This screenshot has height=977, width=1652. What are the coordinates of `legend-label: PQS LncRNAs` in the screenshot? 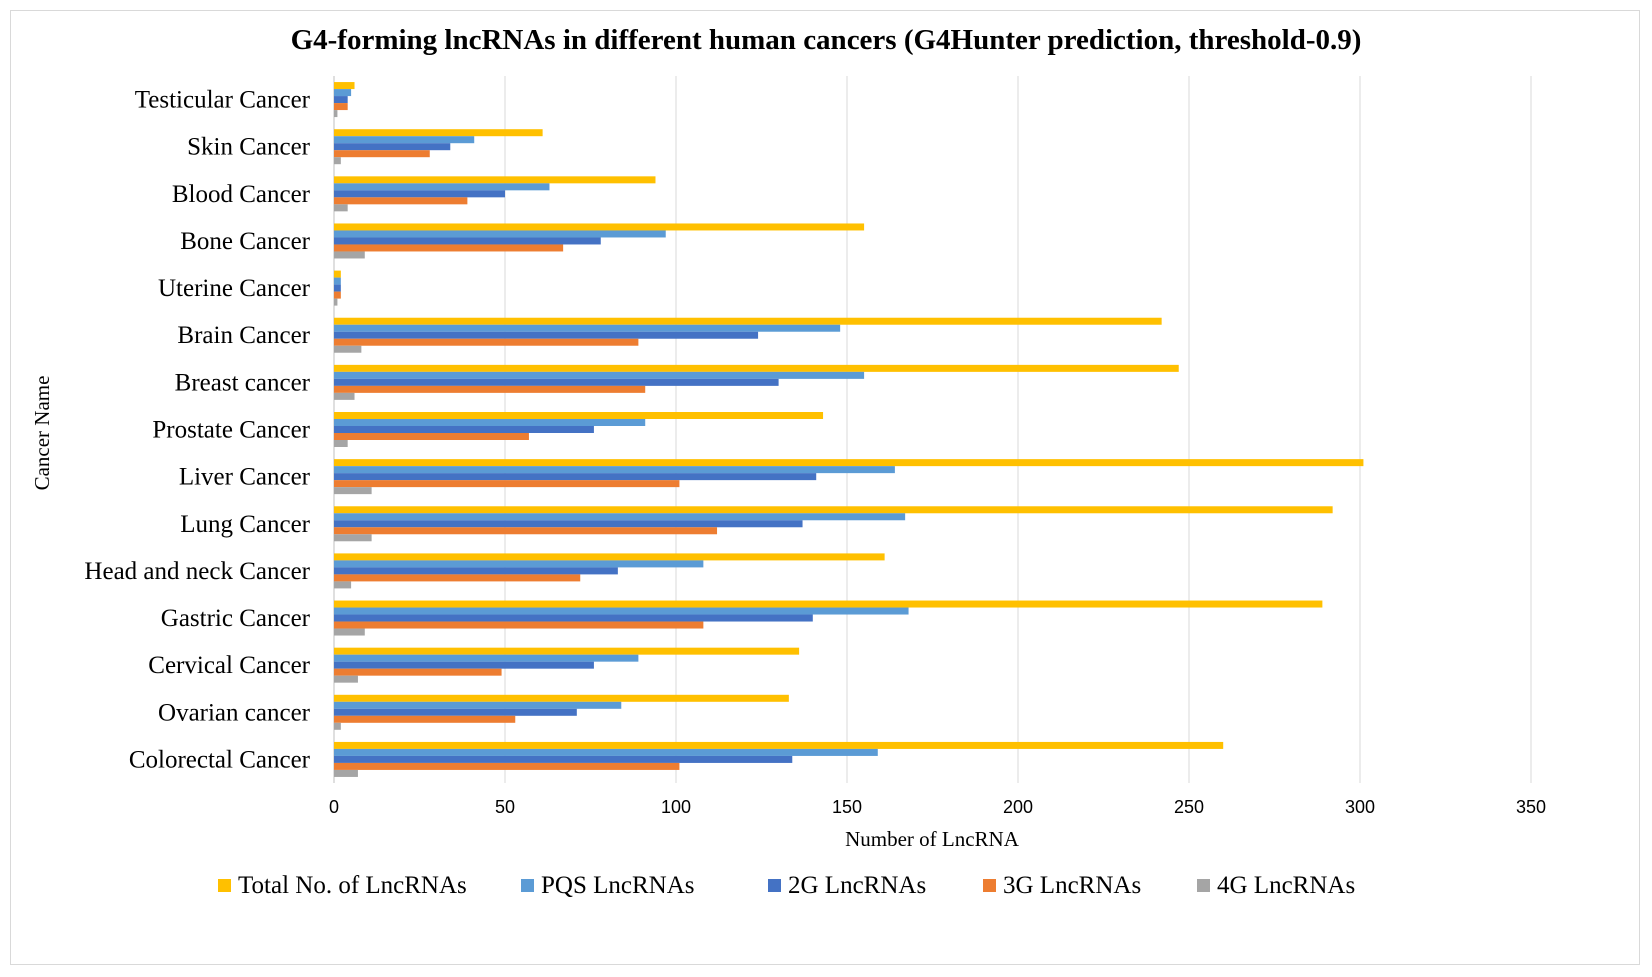 It's located at (618, 885).